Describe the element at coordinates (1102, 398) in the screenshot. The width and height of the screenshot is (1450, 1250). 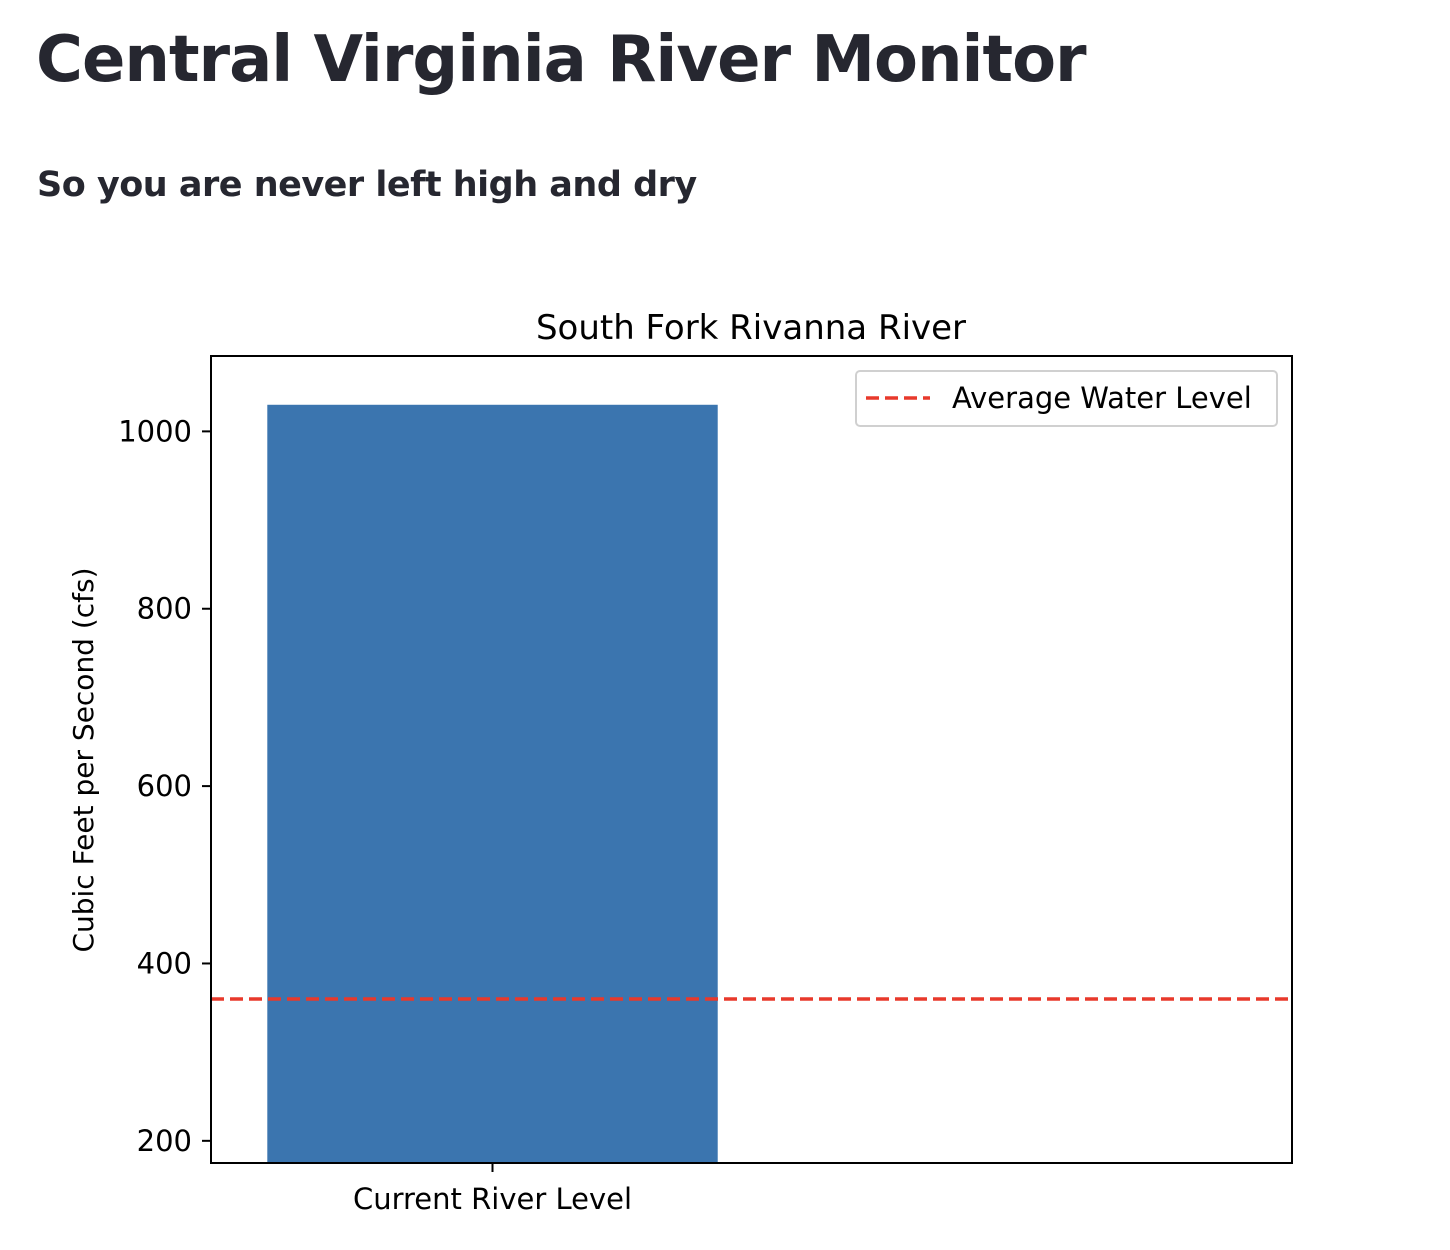
I see `legend-label-average-water-level: Average Water Level` at that location.